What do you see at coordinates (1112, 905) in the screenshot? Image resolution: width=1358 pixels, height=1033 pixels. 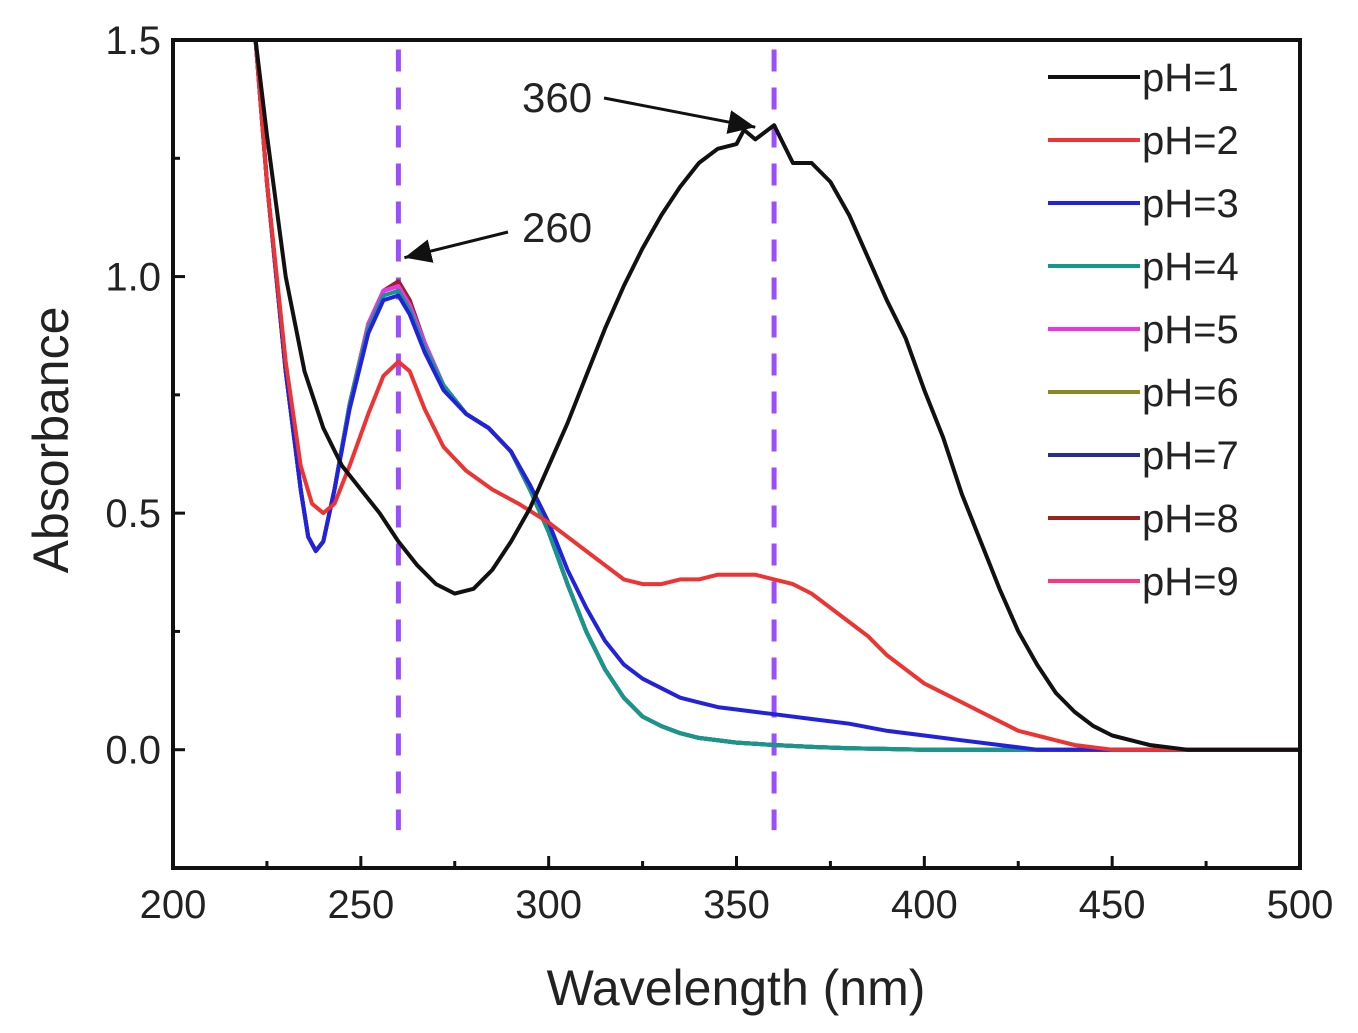 I see `x-tick-label: 450` at bounding box center [1112, 905].